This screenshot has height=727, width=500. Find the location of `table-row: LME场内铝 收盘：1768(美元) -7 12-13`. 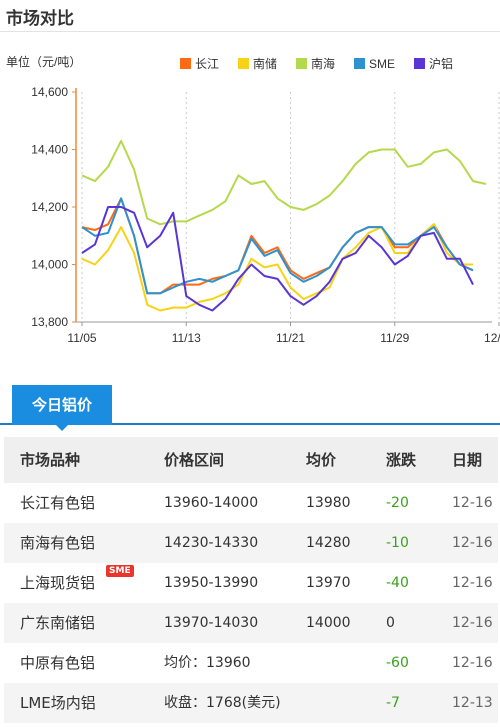

table-row: LME场内铝 收盘：1768(美元) -7 12-13 is located at coordinates (251, 703).